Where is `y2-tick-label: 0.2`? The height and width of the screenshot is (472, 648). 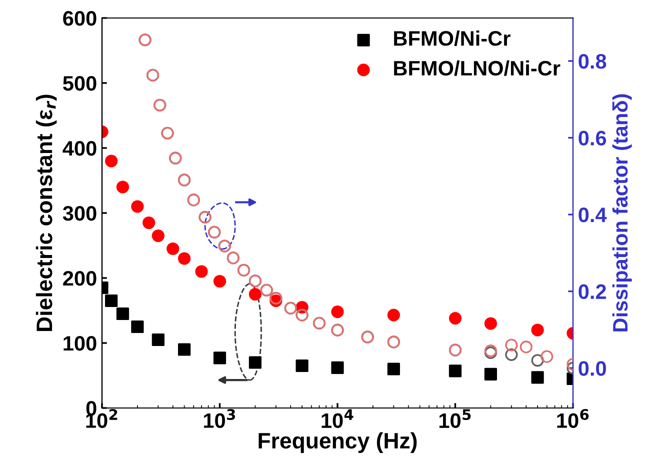
y2-tick-label: 0.2 is located at coordinates (592, 292).